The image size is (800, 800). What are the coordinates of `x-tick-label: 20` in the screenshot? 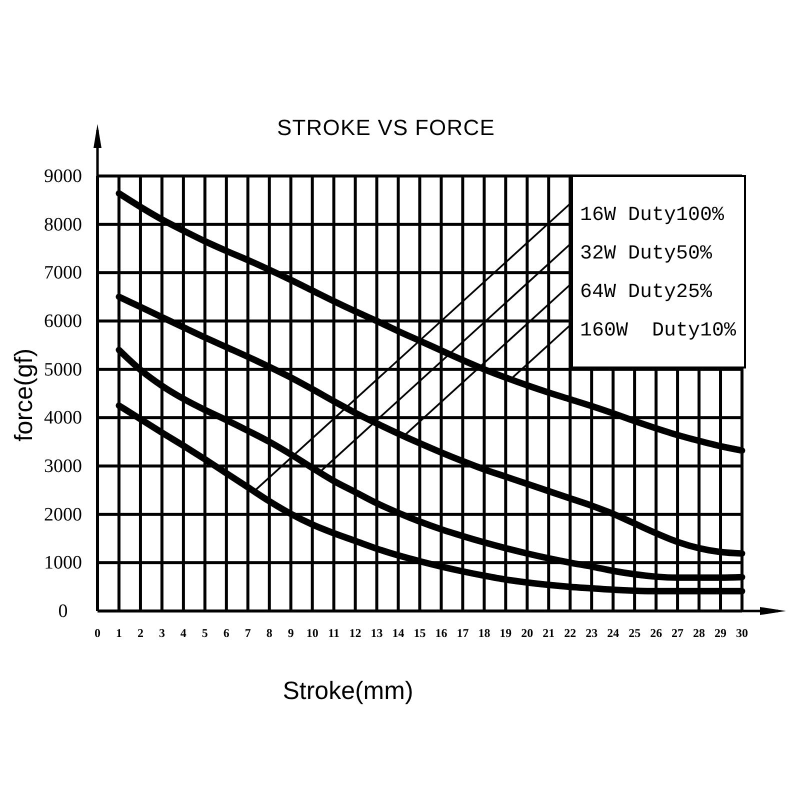 It's located at (527, 633).